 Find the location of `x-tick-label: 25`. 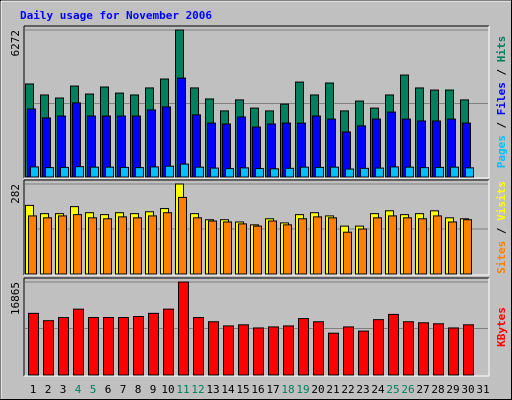

x-tick-label: 25 is located at coordinates (392, 389).